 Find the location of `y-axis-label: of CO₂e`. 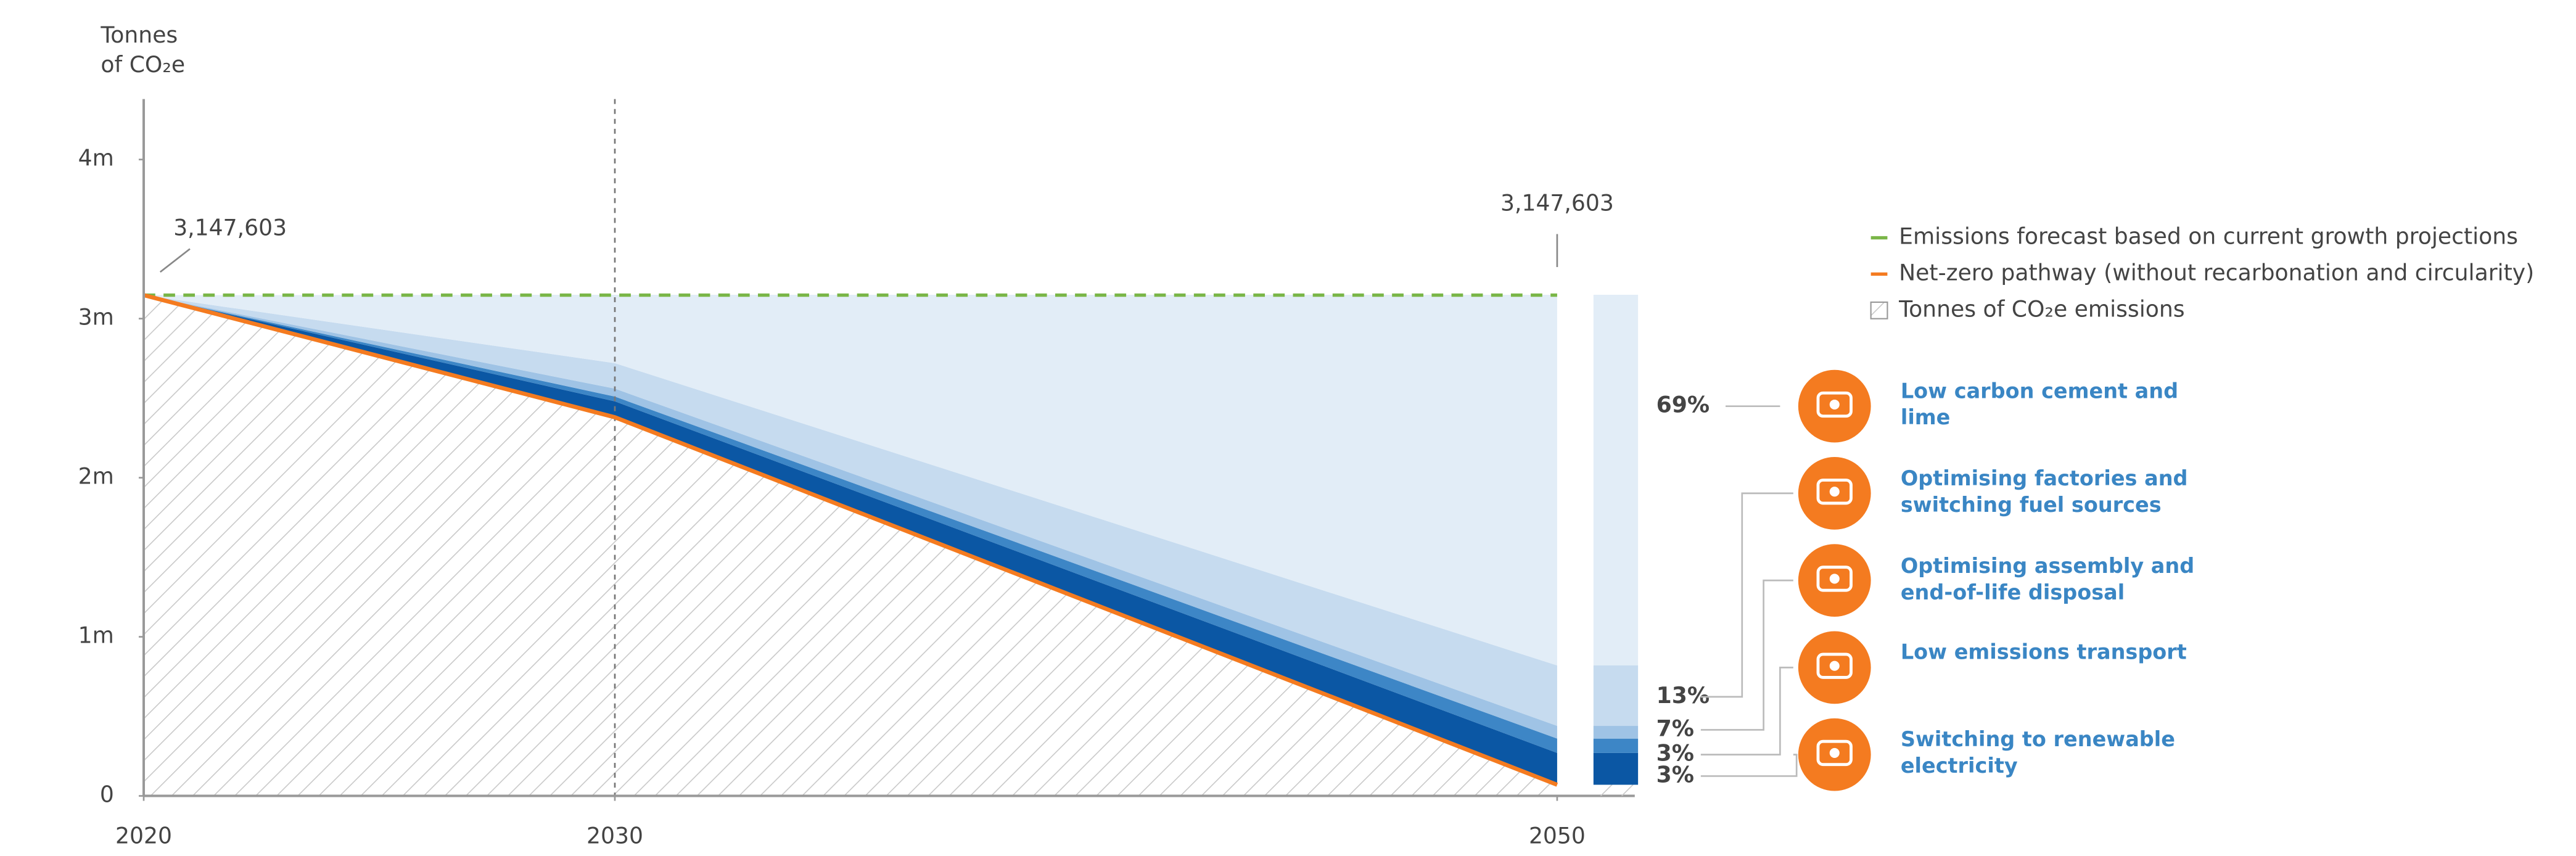

y-axis-label: of CO₂e is located at coordinates (143, 64).